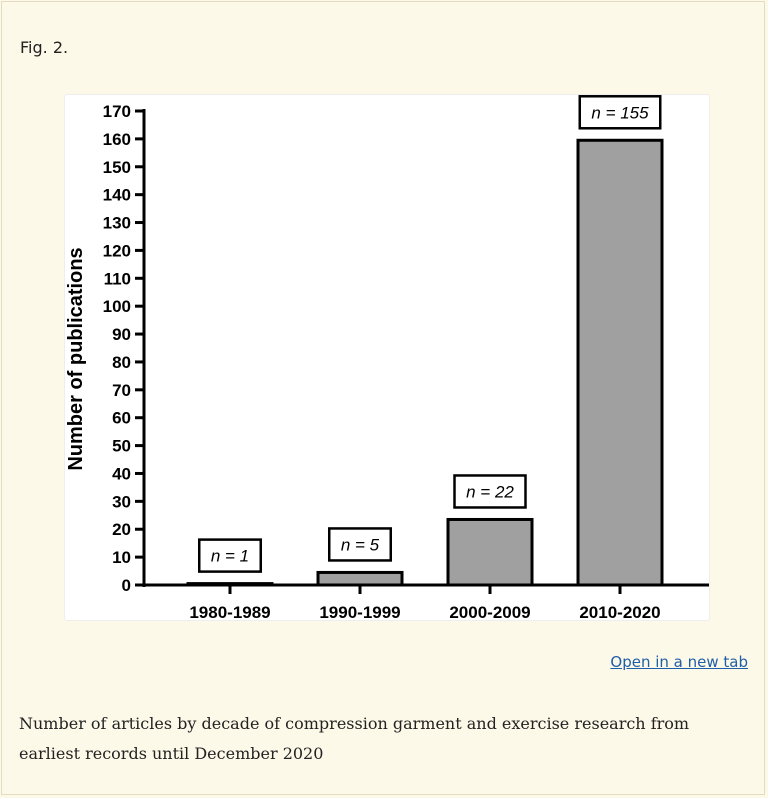 The image size is (768, 798). I want to click on annotation-label: n = 1, so click(230, 556).